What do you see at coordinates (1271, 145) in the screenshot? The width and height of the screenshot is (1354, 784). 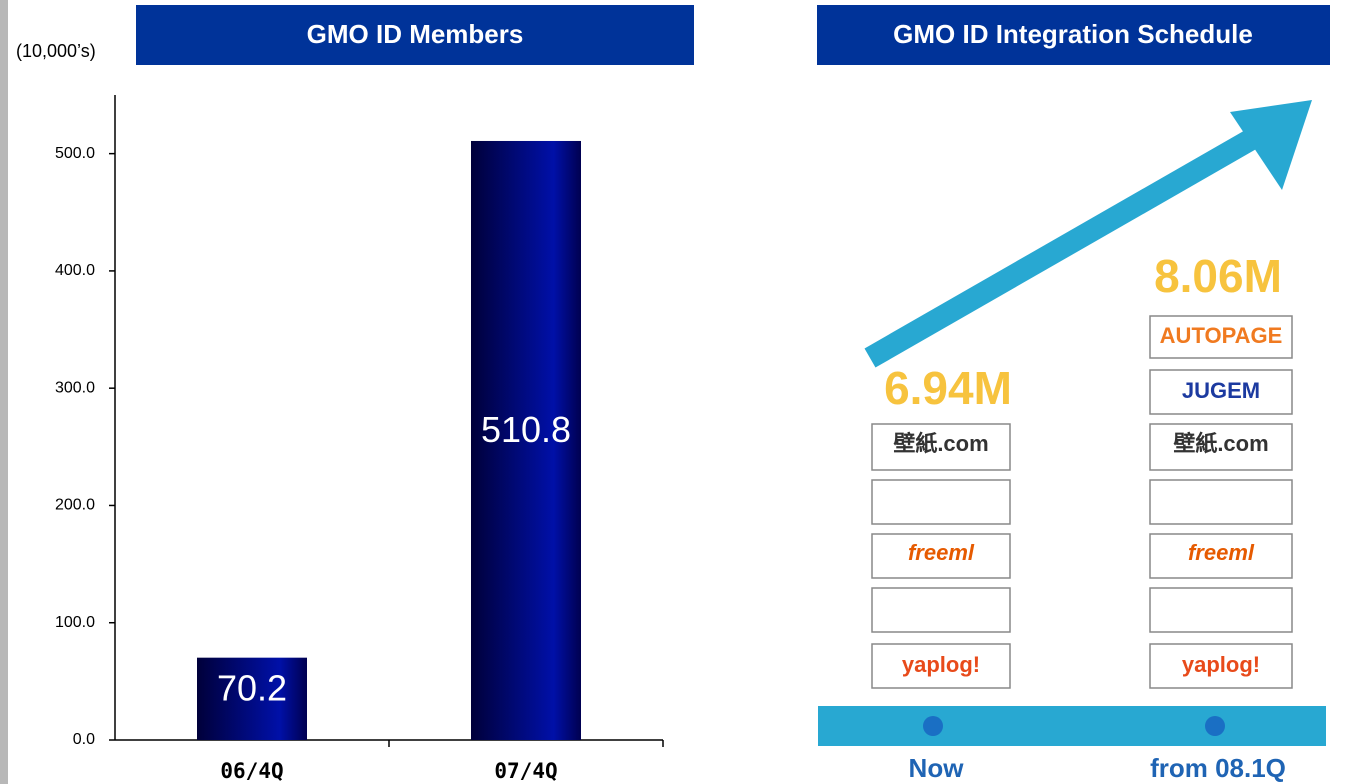 I see `arrow-head` at bounding box center [1271, 145].